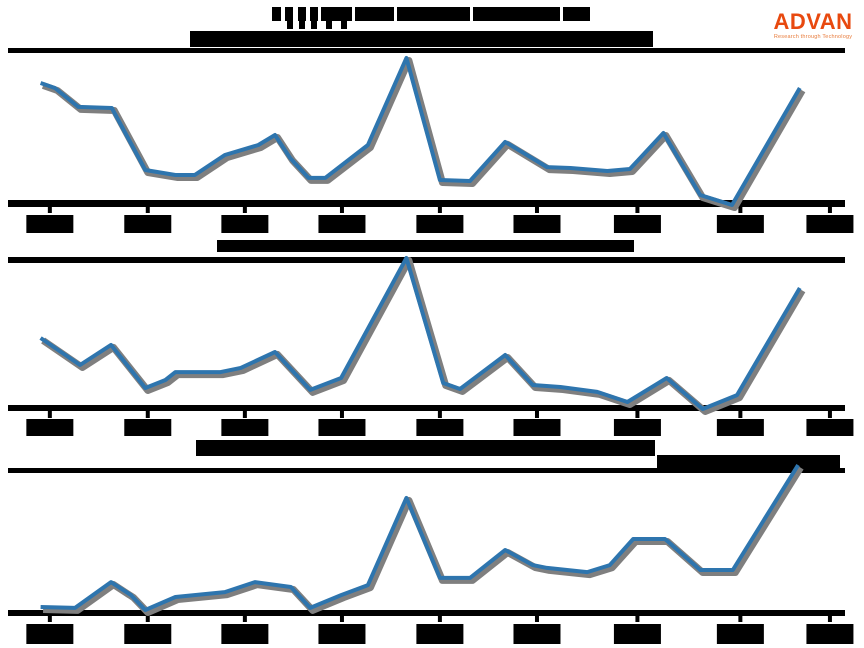  What do you see at coordinates (813, 21) in the screenshot?
I see `advan-logo-text: ADVAN` at bounding box center [813, 21].